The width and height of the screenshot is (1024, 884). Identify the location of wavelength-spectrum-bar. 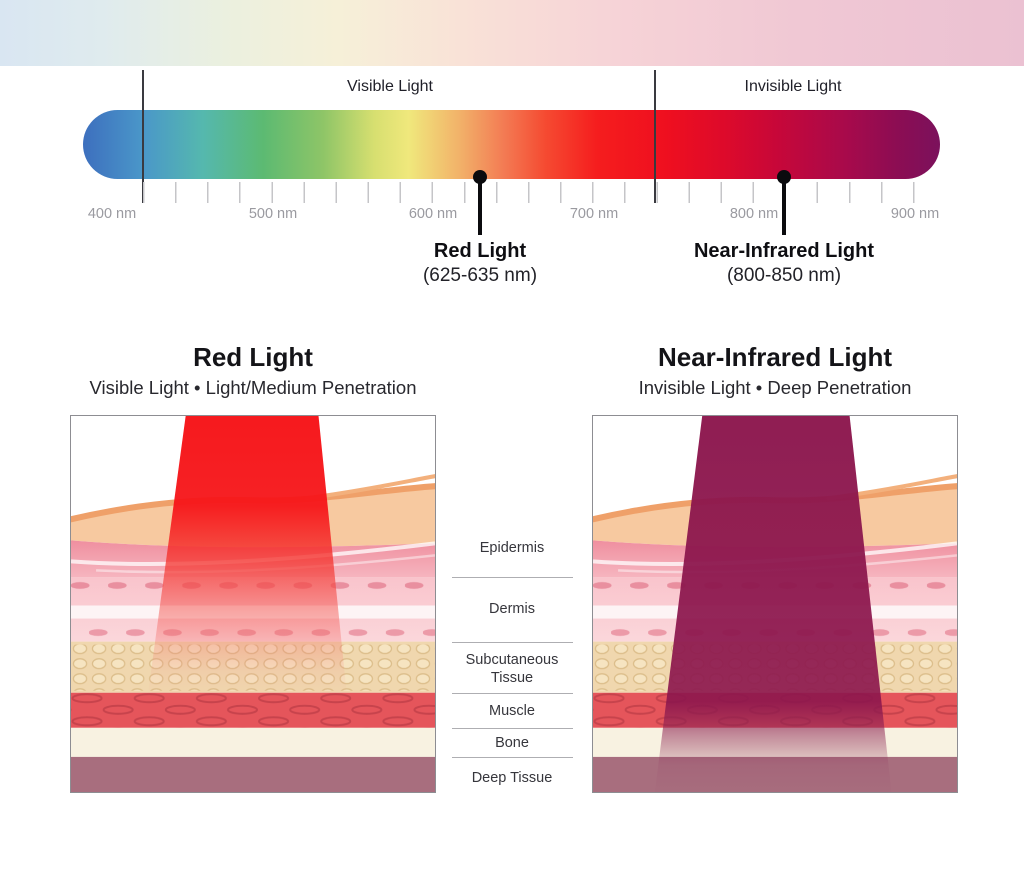
(511, 144).